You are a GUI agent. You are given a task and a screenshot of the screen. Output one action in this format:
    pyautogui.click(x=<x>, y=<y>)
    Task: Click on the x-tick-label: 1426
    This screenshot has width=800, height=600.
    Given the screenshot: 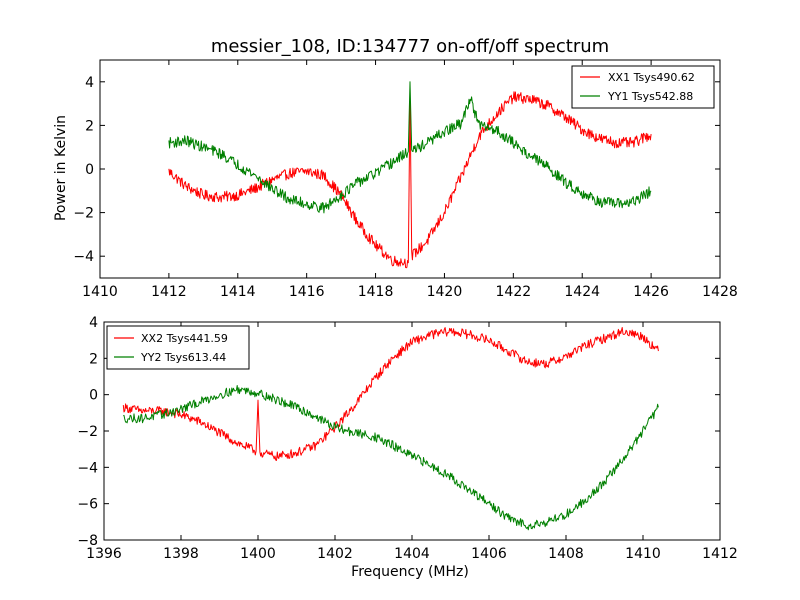 What is the action you would take?
    pyautogui.click(x=651, y=292)
    